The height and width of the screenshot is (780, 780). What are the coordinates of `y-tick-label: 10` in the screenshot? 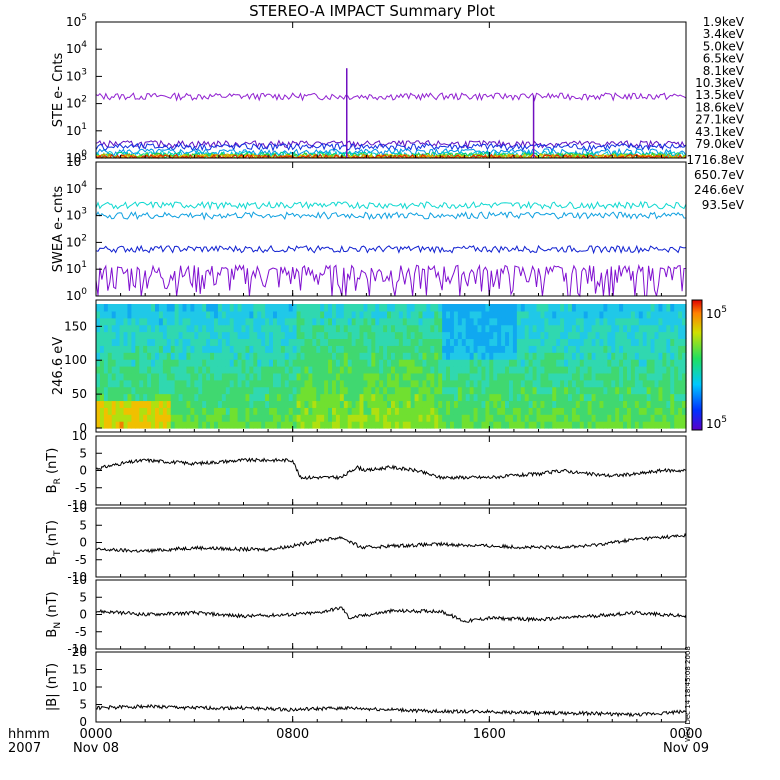 It's located at (79, 580).